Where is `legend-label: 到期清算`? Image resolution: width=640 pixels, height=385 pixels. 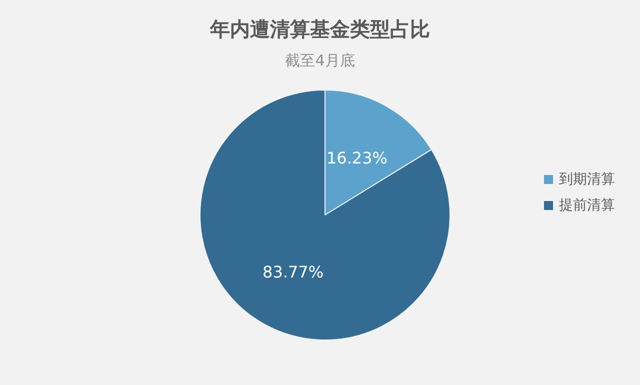 legend-label: 到期清算 is located at coordinates (587, 180).